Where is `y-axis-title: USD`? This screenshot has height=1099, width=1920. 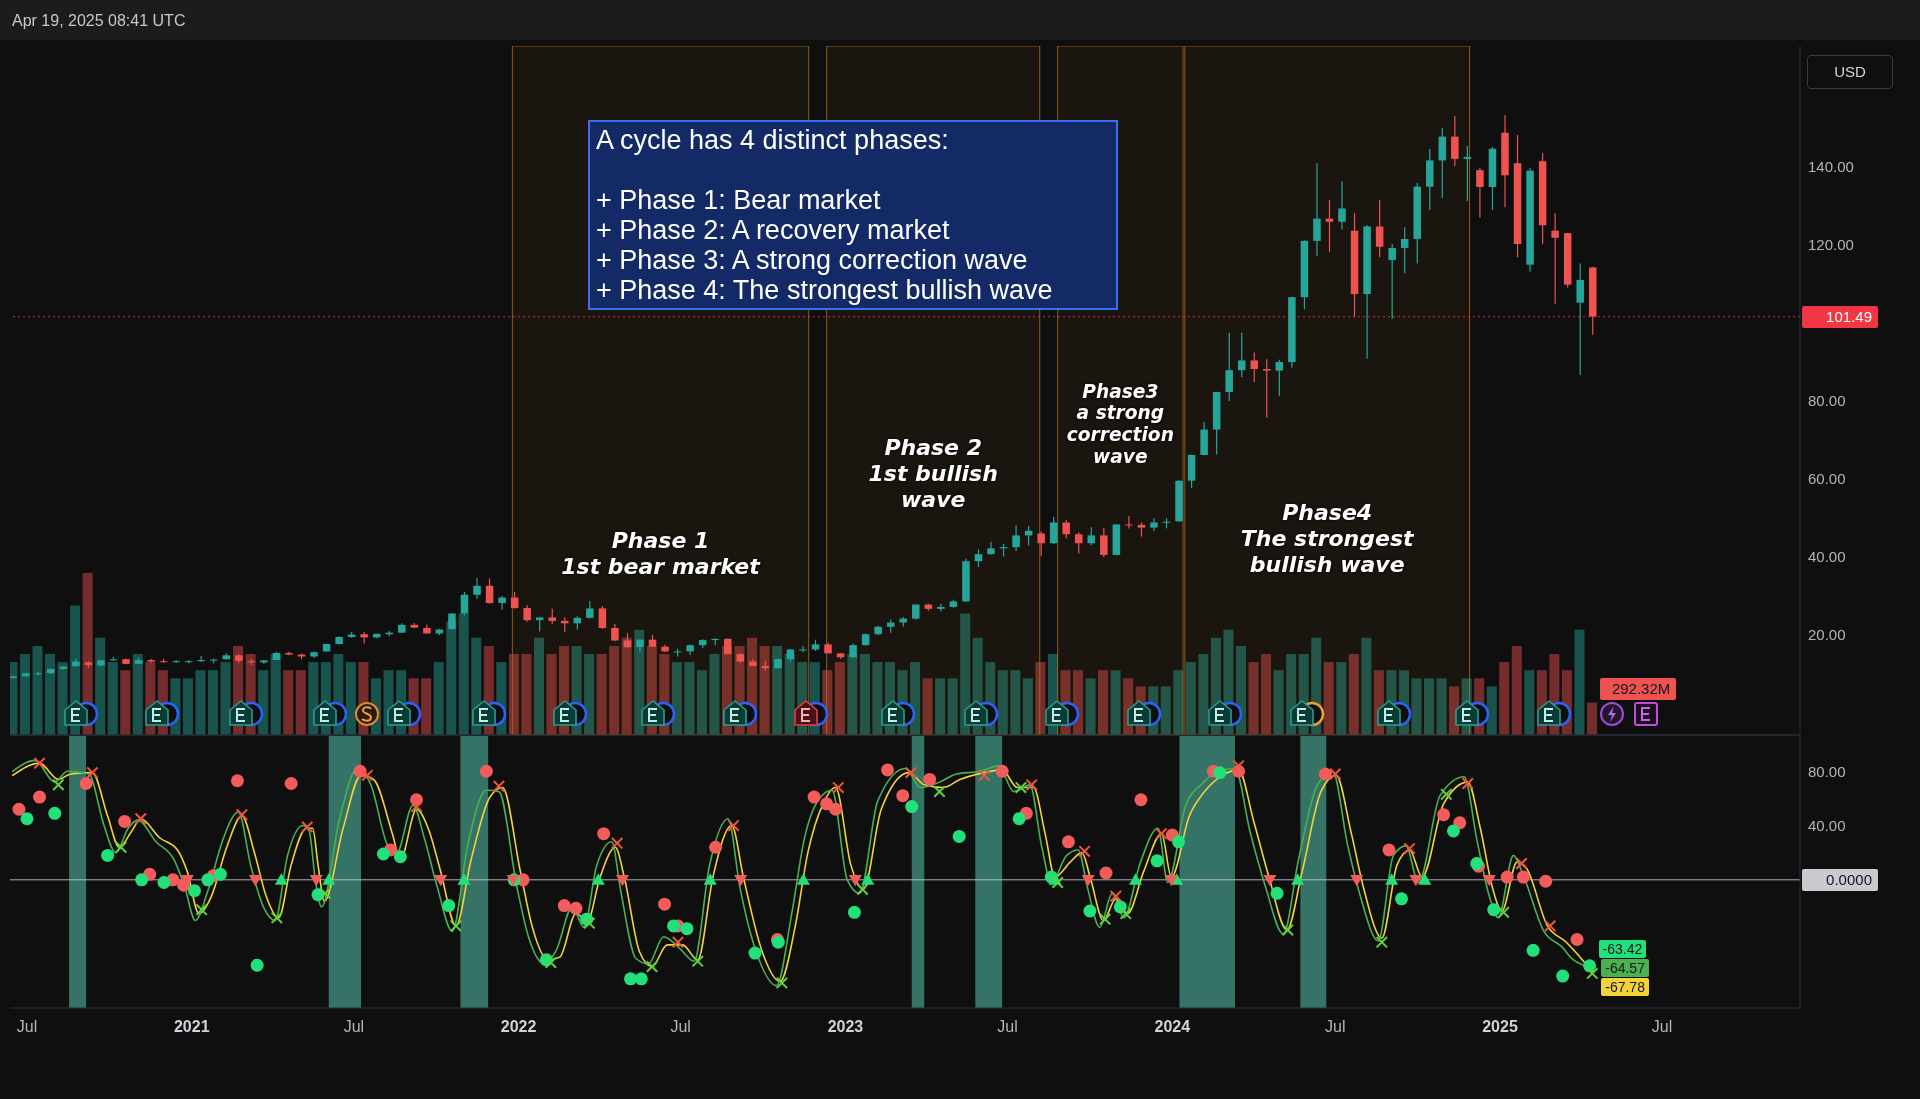
y-axis-title: USD is located at coordinates (1850, 72).